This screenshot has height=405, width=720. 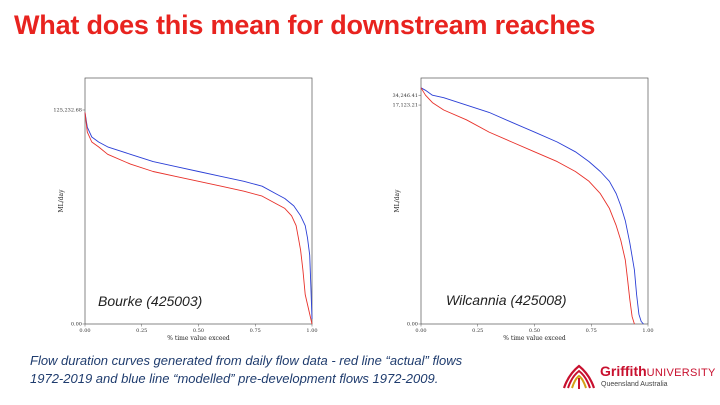 What do you see at coordinates (623, 371) in the screenshot?
I see `logo-brand-bold: Griffith` at bounding box center [623, 371].